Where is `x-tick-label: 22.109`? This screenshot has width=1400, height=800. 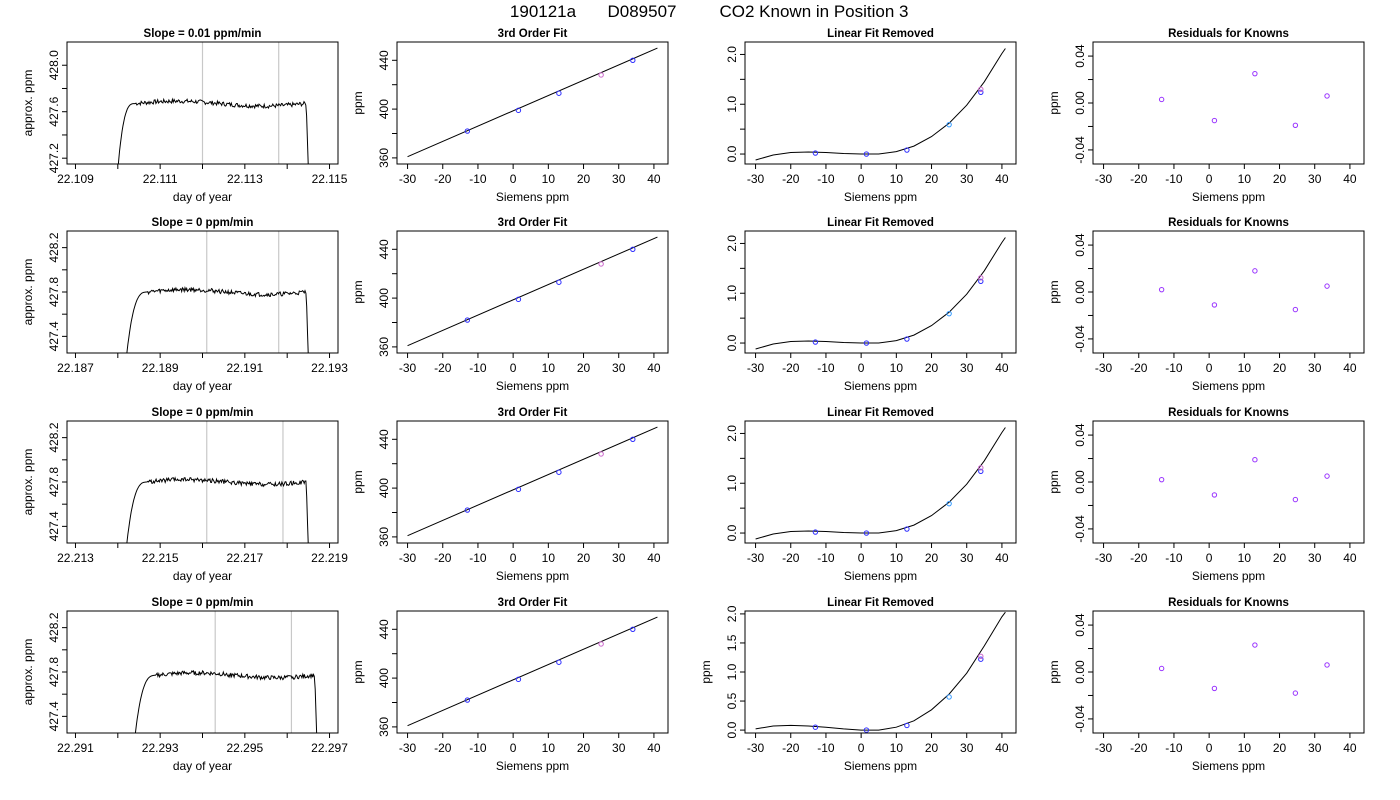 x-tick-label: 22.109 is located at coordinates (75, 179).